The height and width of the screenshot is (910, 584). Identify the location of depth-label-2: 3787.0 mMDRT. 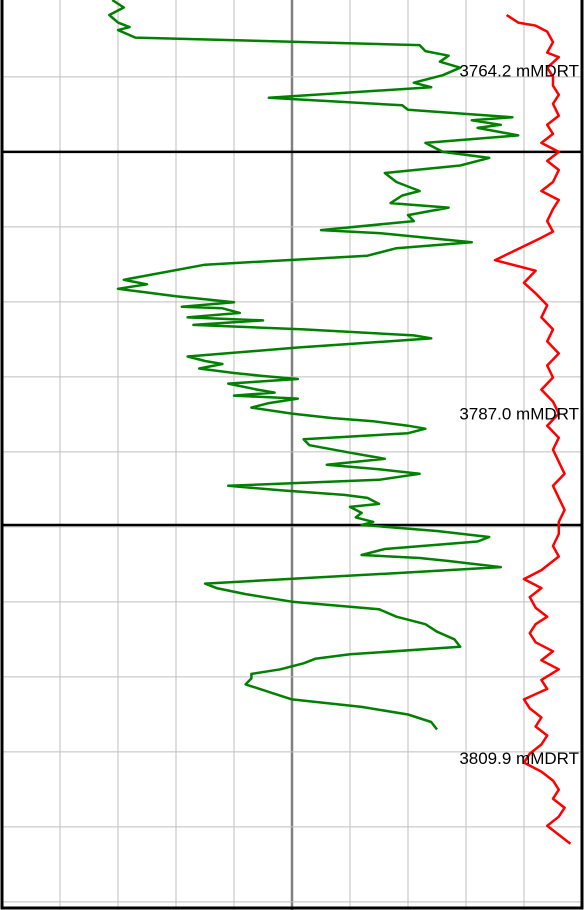
(519, 414).